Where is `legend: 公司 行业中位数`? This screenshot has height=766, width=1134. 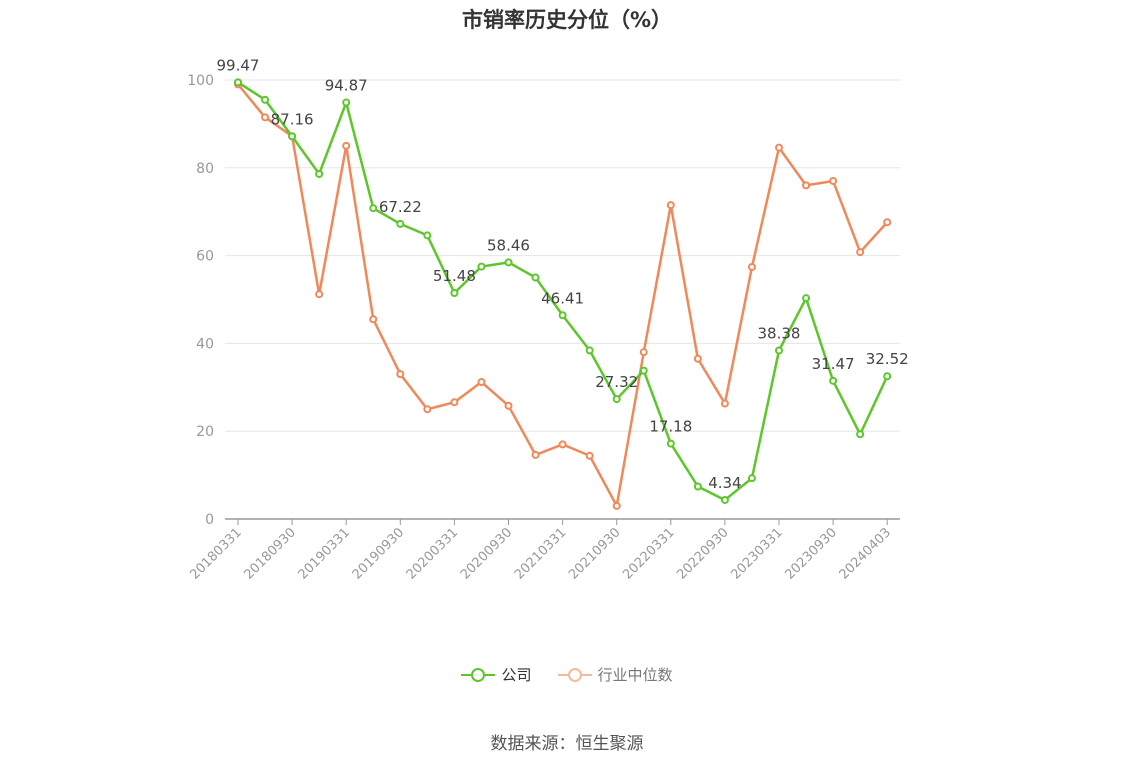
legend: 公司 行业中位数 is located at coordinates (567, 674).